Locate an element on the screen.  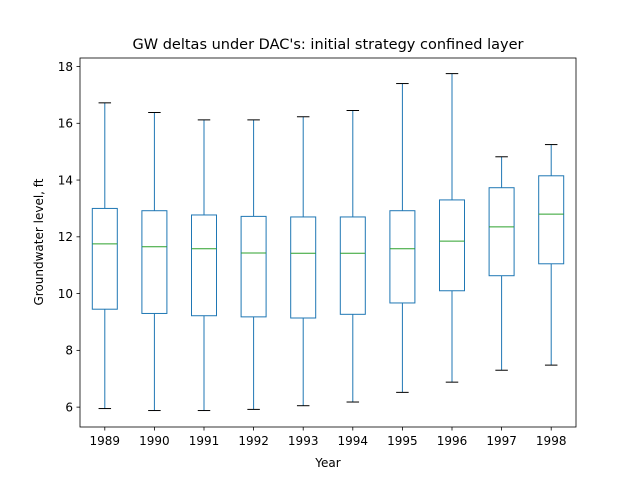
box-1990 is located at coordinates (154, 261).